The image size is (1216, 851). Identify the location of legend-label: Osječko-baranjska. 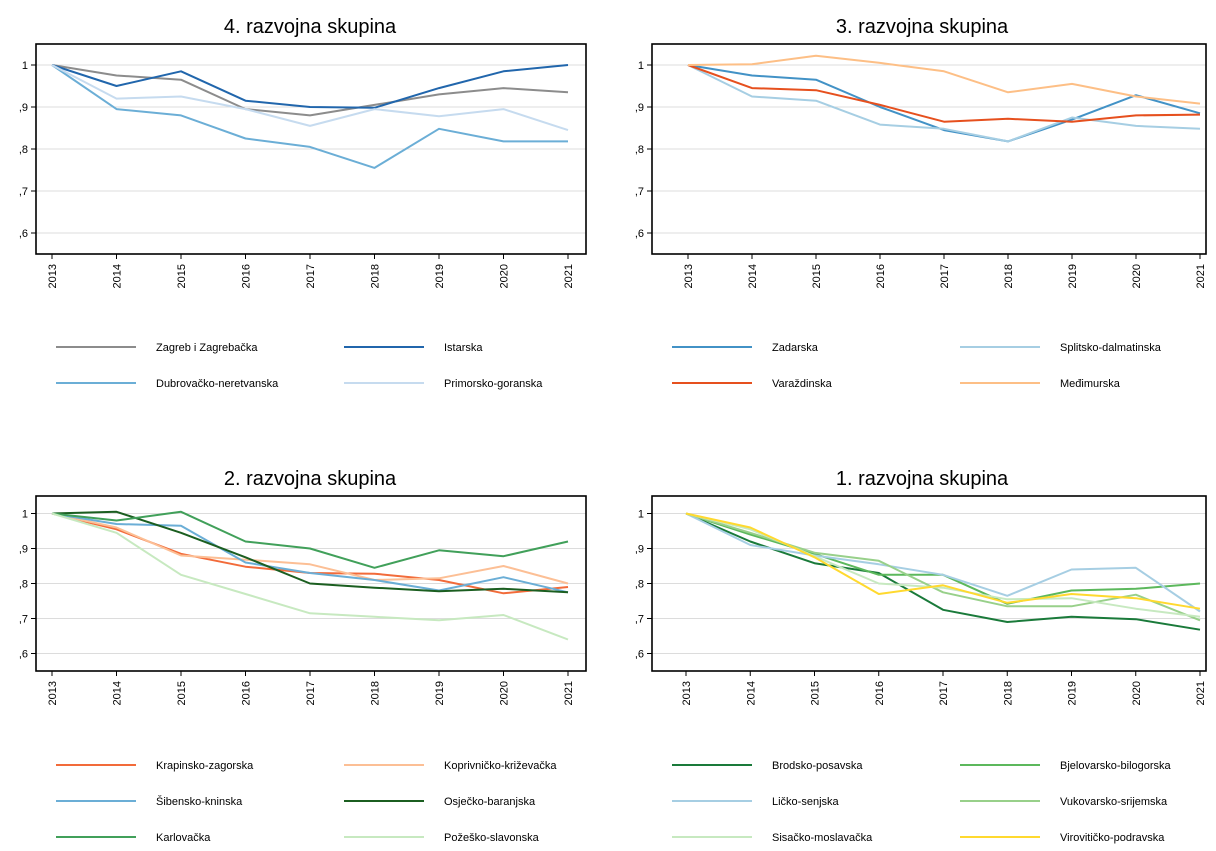
(490, 802).